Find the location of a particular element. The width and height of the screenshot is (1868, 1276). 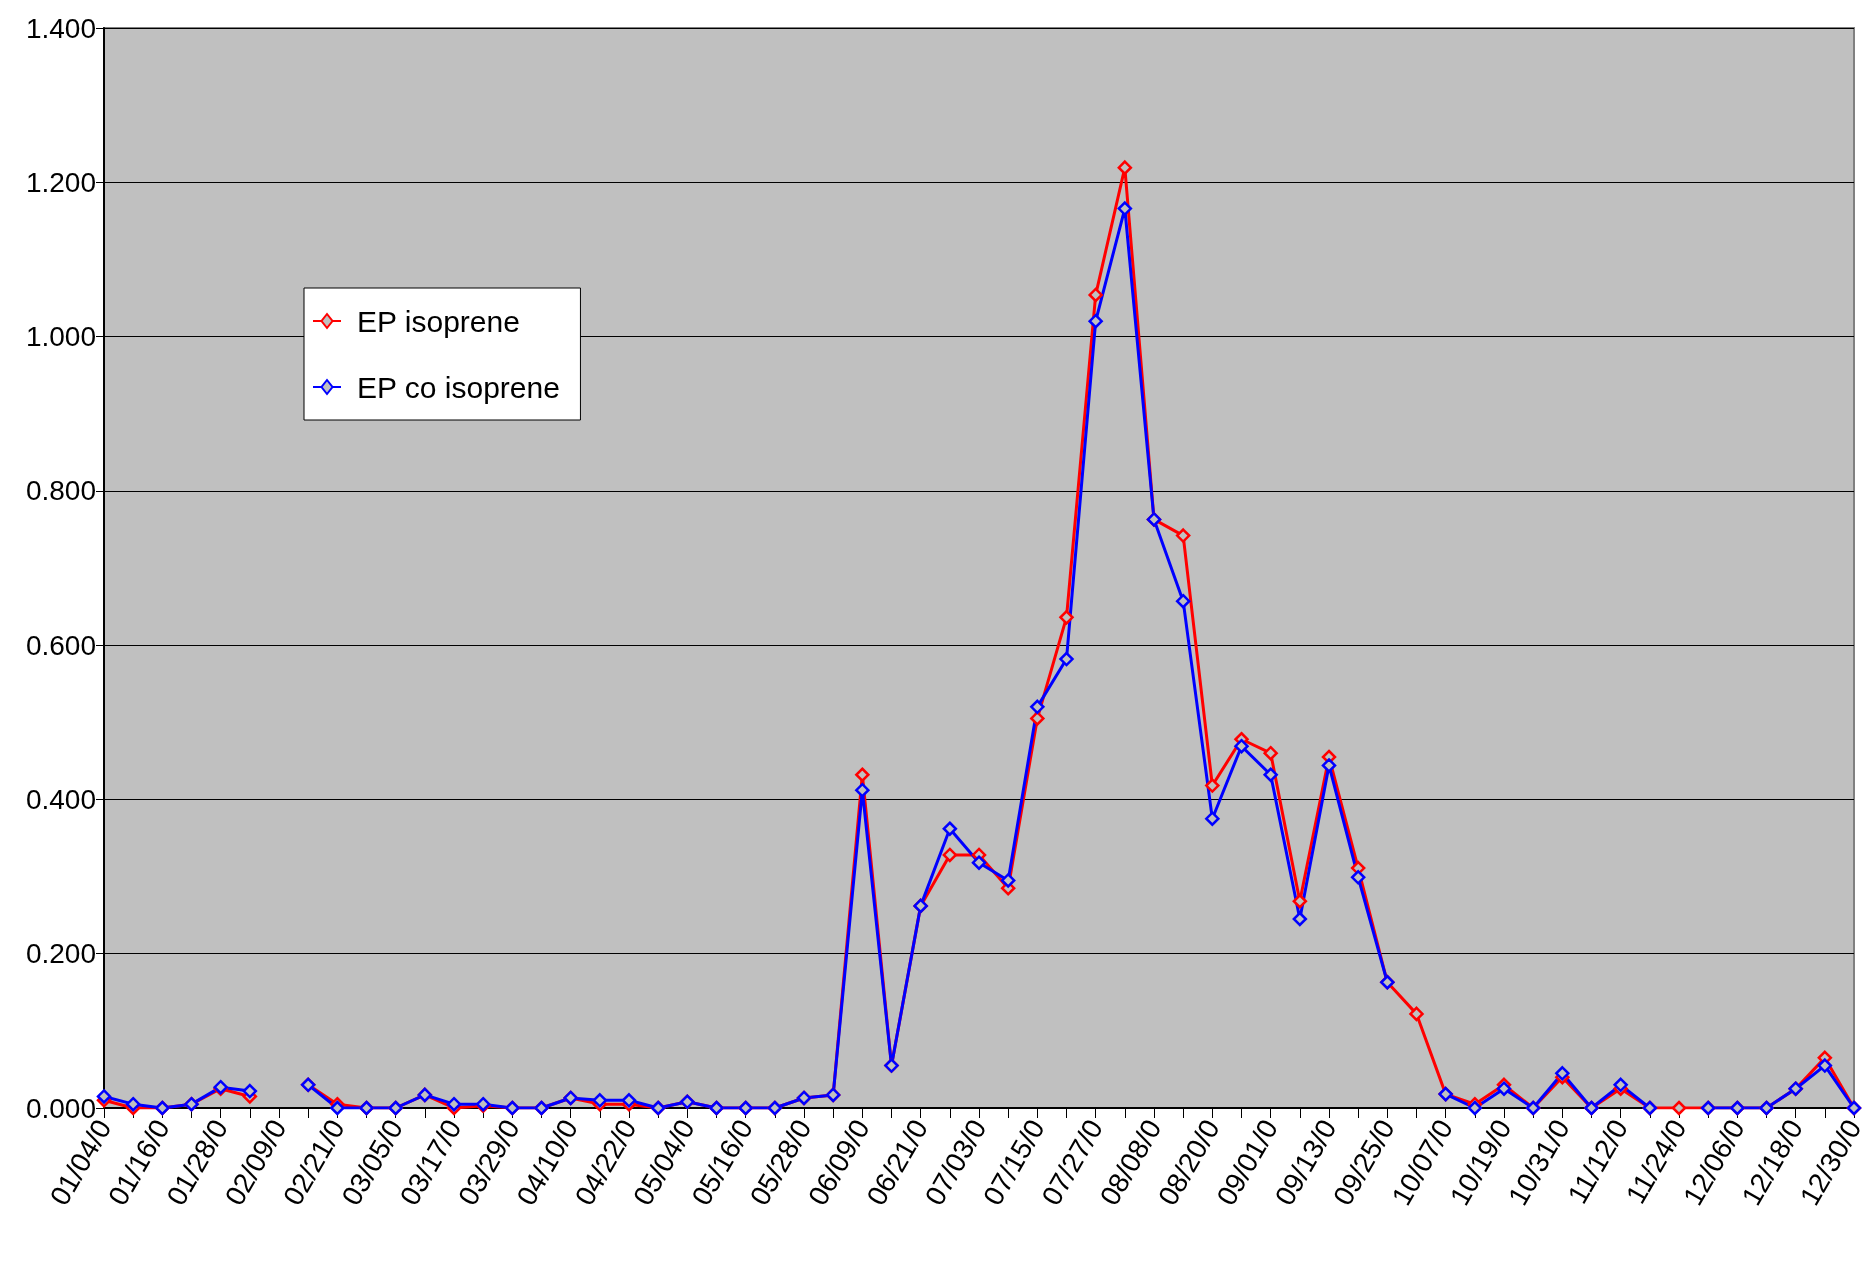

y-tick-label: 0.200 is located at coordinates (60, 954).